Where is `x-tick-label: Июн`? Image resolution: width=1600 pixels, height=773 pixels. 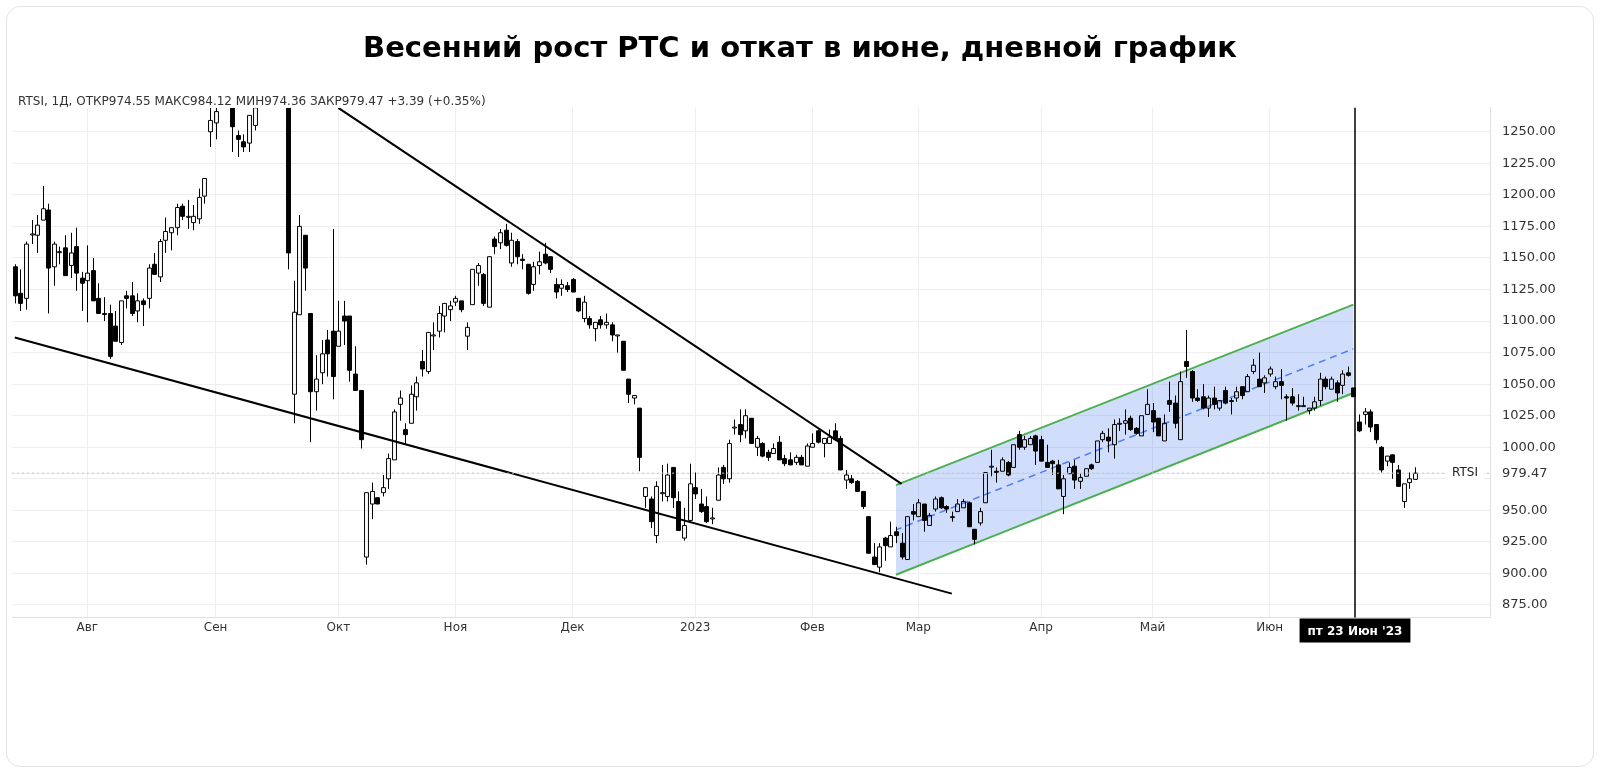 x-tick-label: Июн is located at coordinates (1270, 626).